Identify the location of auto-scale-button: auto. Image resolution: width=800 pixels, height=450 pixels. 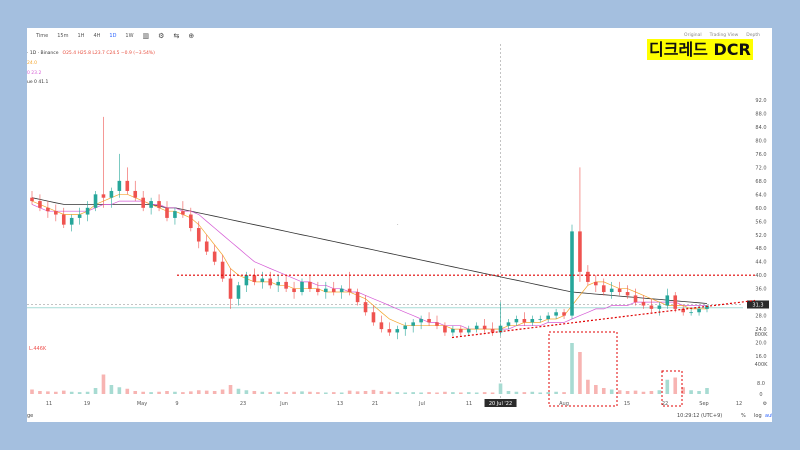
(768, 416).